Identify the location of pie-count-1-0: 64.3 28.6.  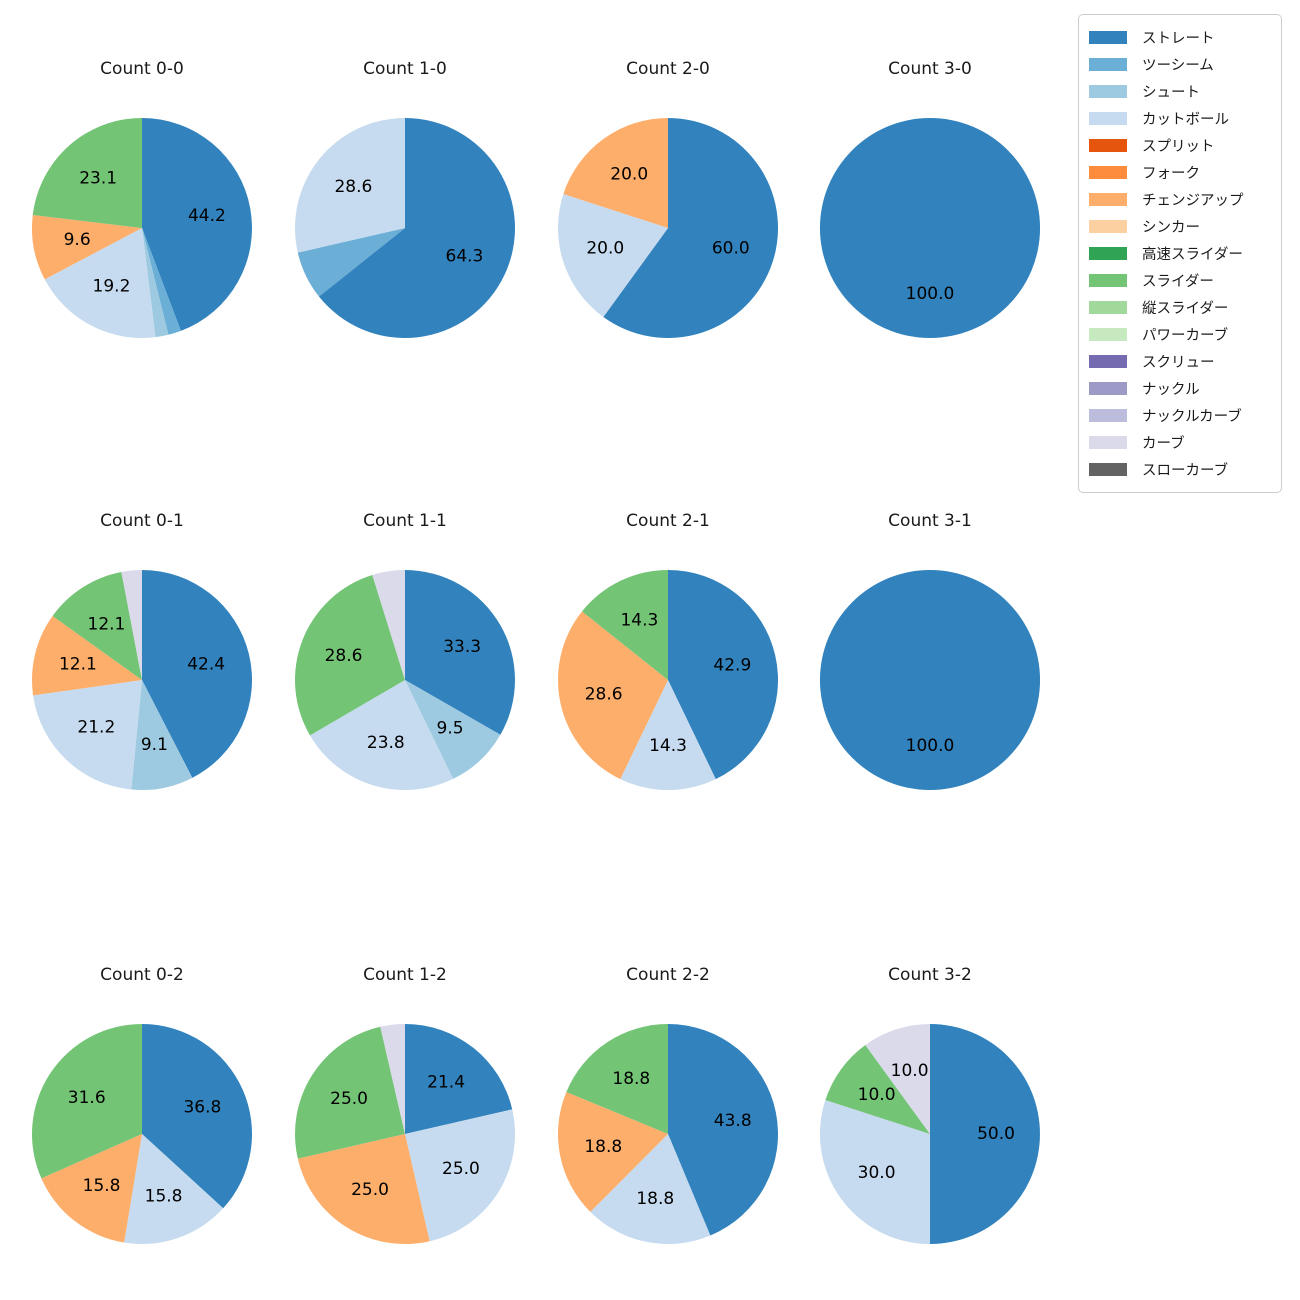
(404, 228).